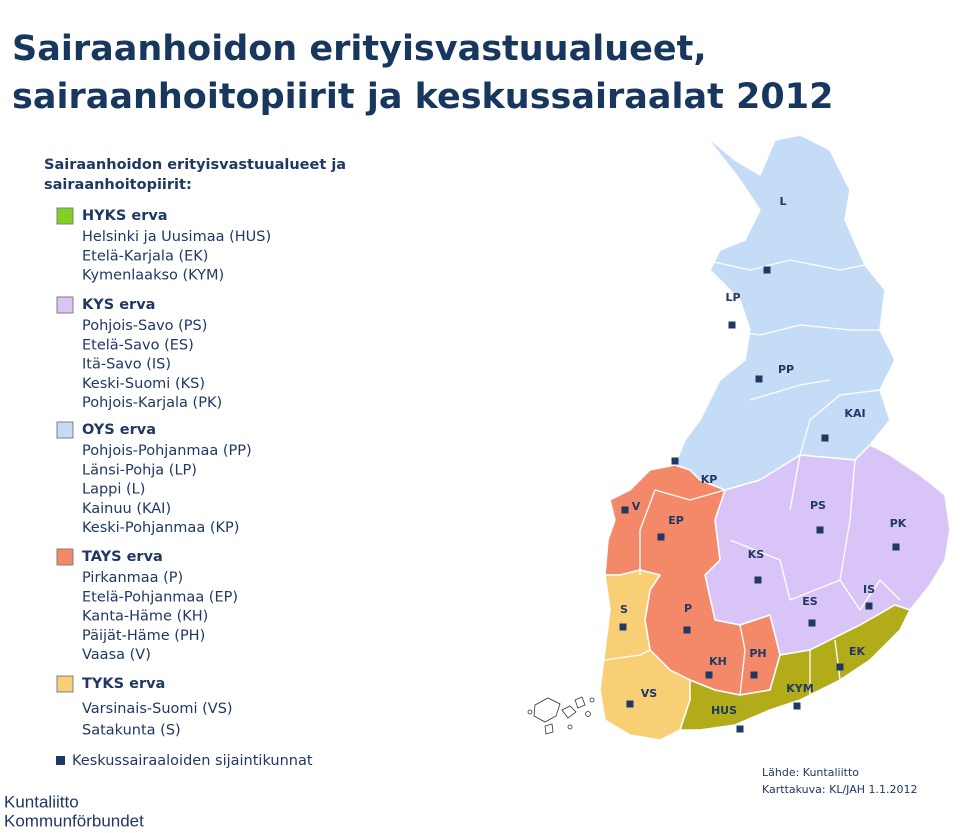  Describe the element at coordinates (785, 312) in the screenshot. I see `region-oys` at that location.